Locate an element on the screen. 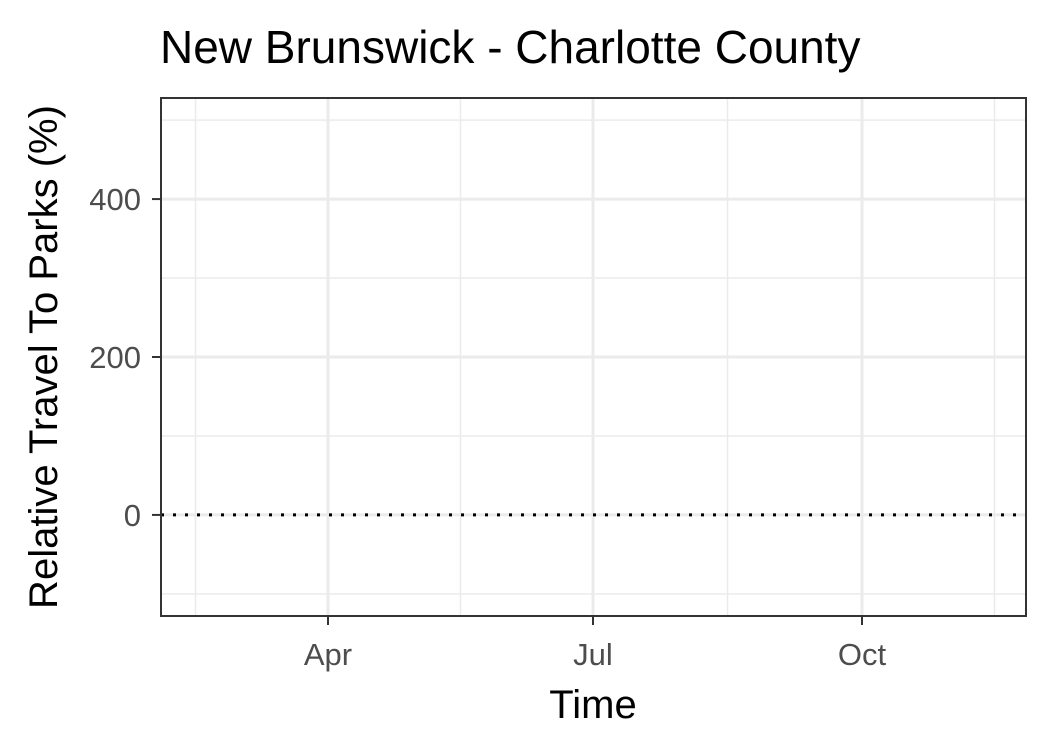 This screenshot has height=750, width=1050. y-tick-label: 200 is located at coordinates (115, 357).